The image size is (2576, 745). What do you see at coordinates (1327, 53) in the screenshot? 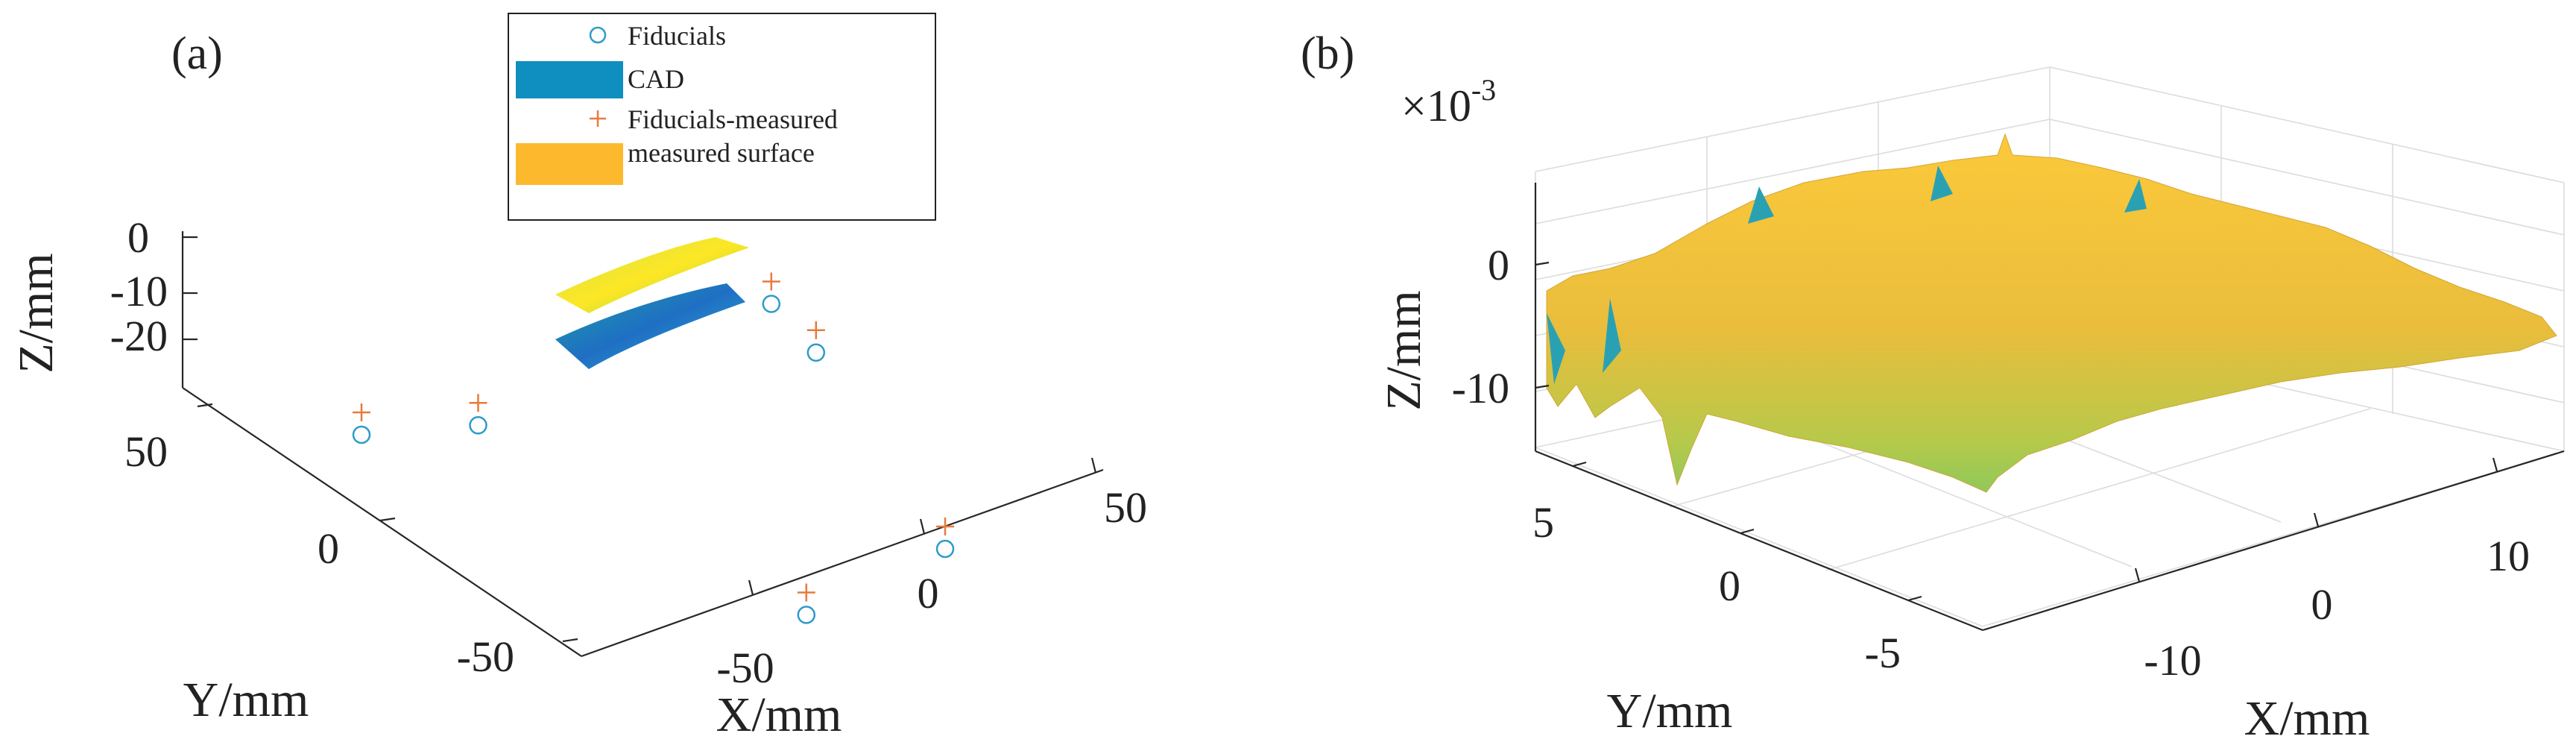
I see `panel-b-label: (b)` at bounding box center [1327, 53].